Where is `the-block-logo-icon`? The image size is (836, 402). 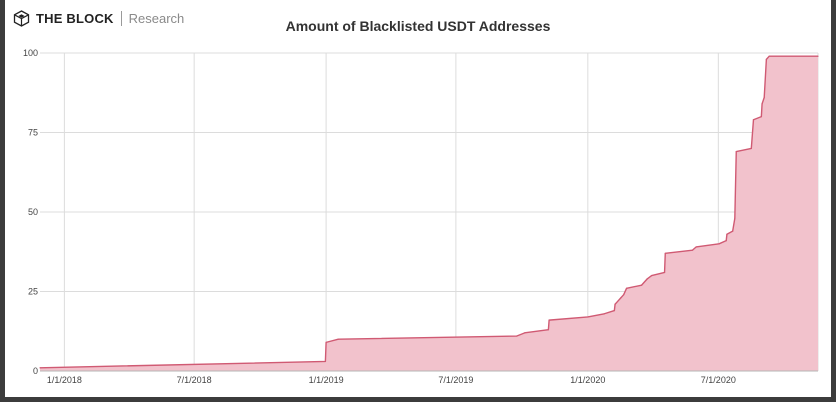 the-block-logo-icon is located at coordinates (21, 18).